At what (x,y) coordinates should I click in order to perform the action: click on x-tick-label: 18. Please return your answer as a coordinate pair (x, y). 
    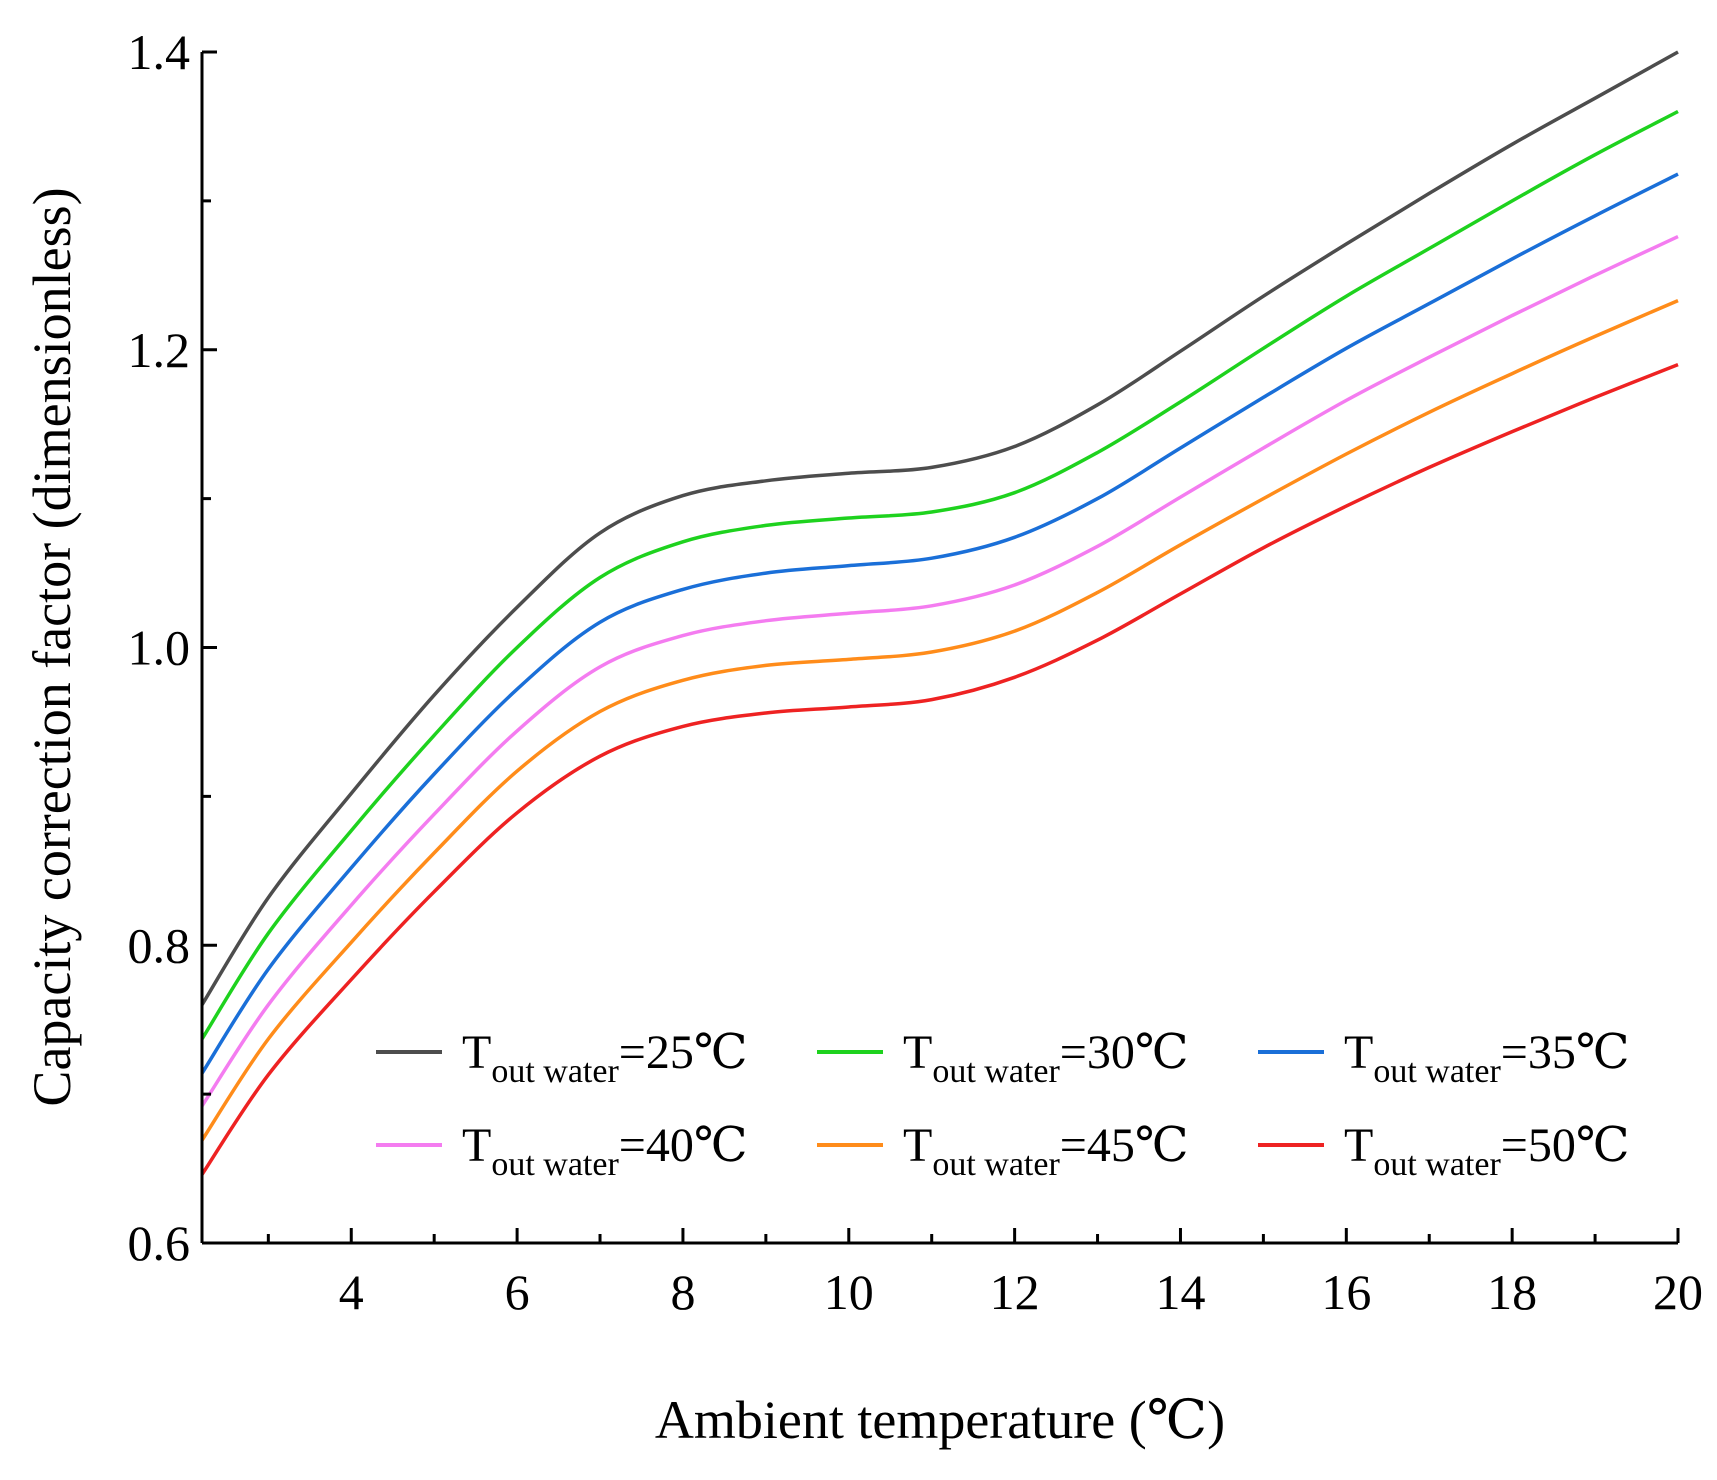
    Looking at the image, I should click on (1512, 1292).